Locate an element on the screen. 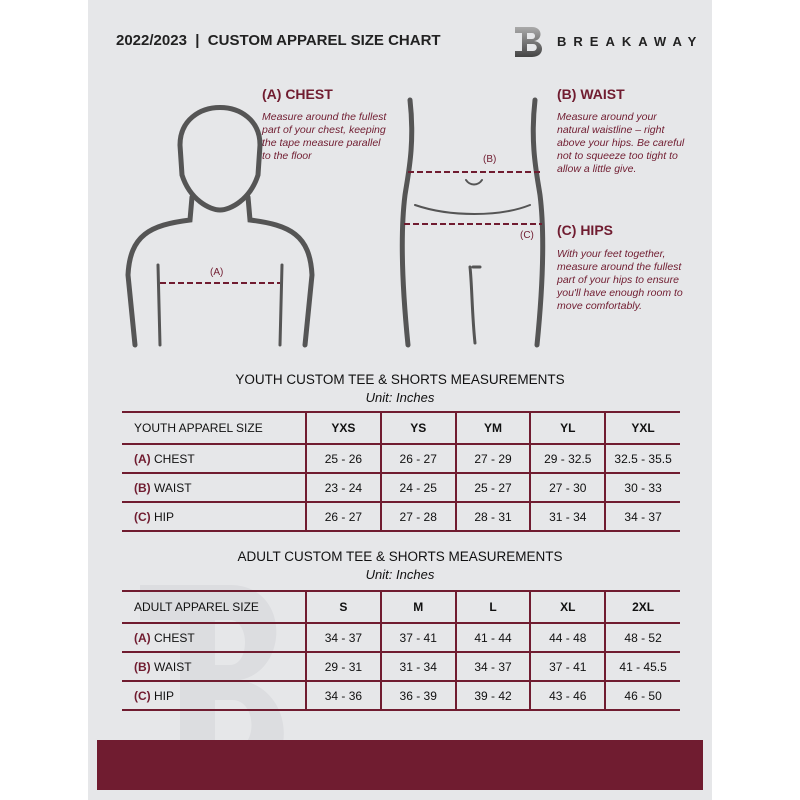  cell: 43 - 46 is located at coordinates (567, 696).